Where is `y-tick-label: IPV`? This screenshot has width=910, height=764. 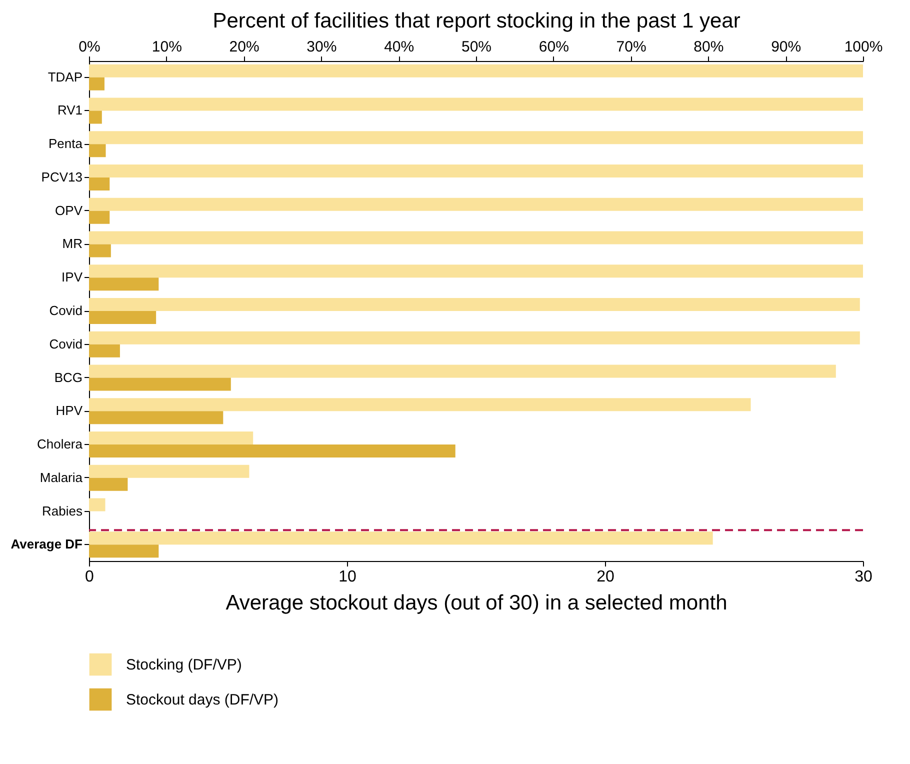
y-tick-label: IPV is located at coordinates (72, 277).